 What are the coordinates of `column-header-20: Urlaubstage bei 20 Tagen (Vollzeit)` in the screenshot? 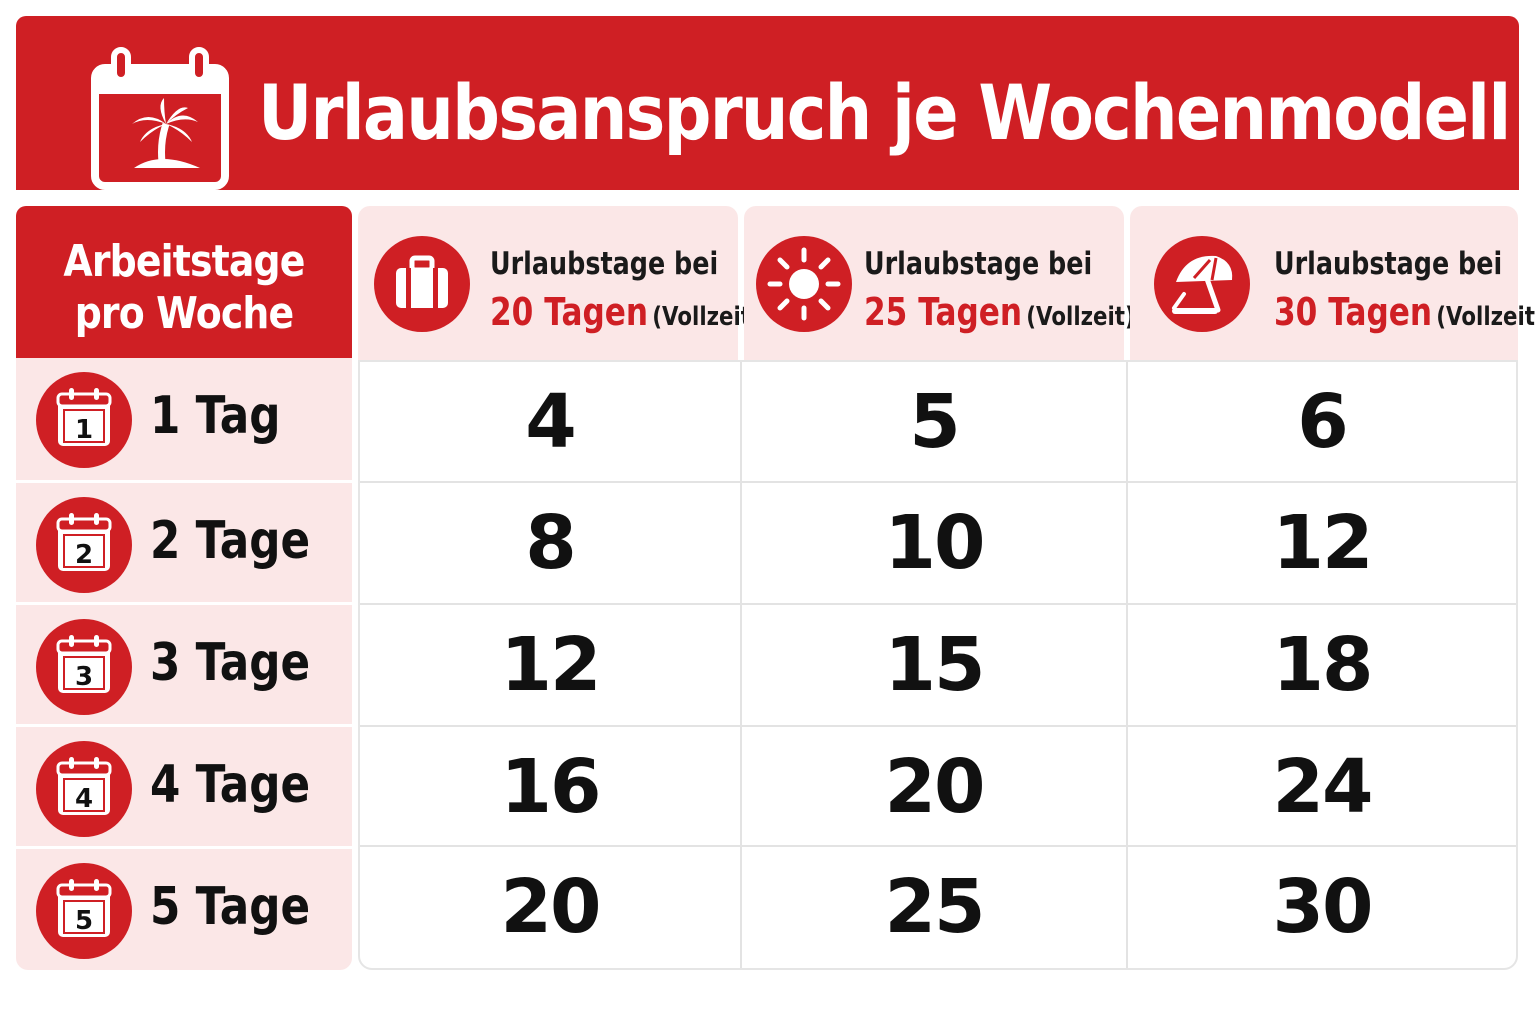 It's located at (559, 283).